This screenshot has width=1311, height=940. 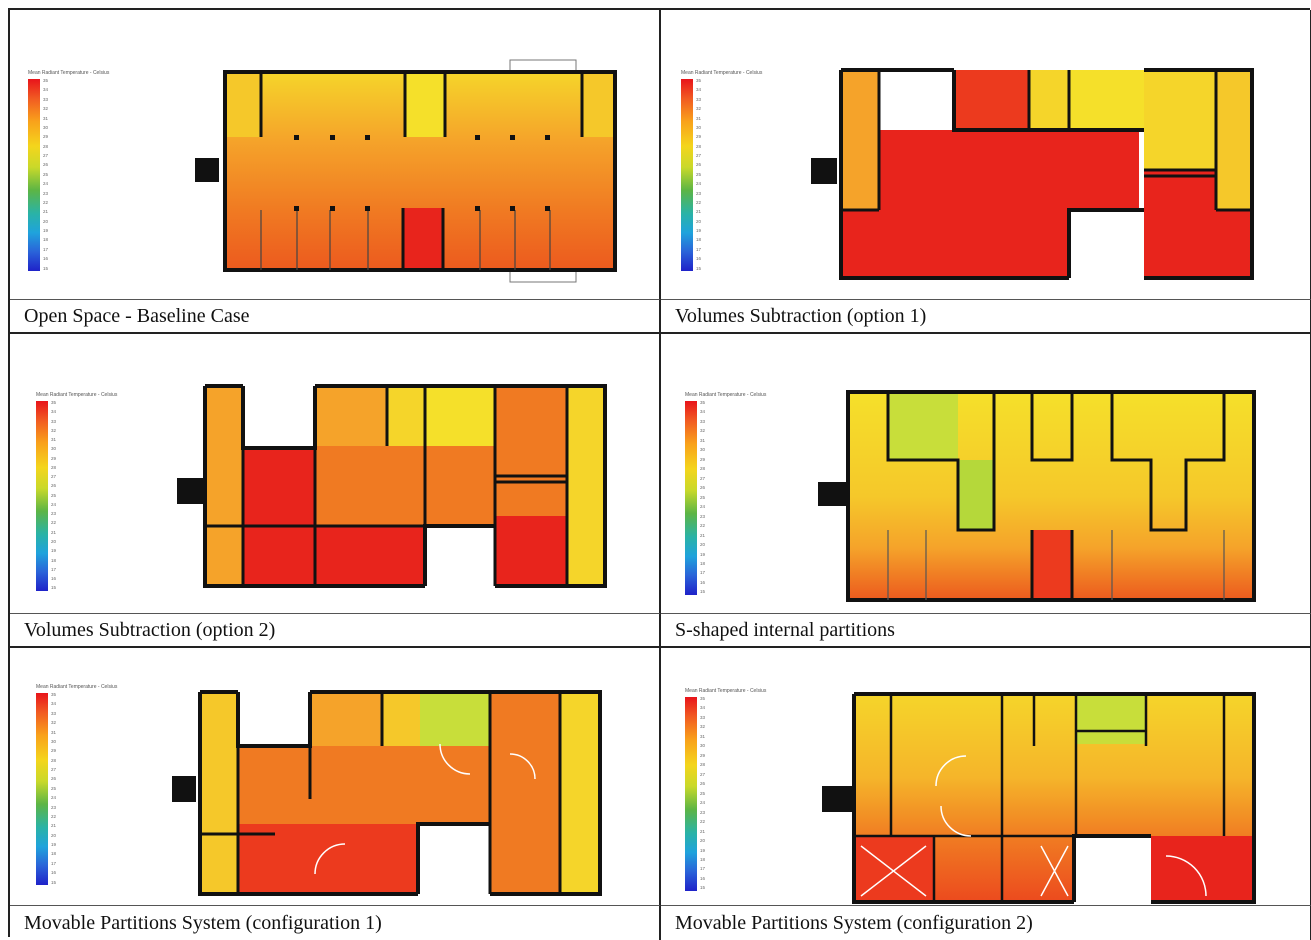 What do you see at coordinates (46, 230) in the screenshot?
I see `legend-tick-label: 19` at bounding box center [46, 230].